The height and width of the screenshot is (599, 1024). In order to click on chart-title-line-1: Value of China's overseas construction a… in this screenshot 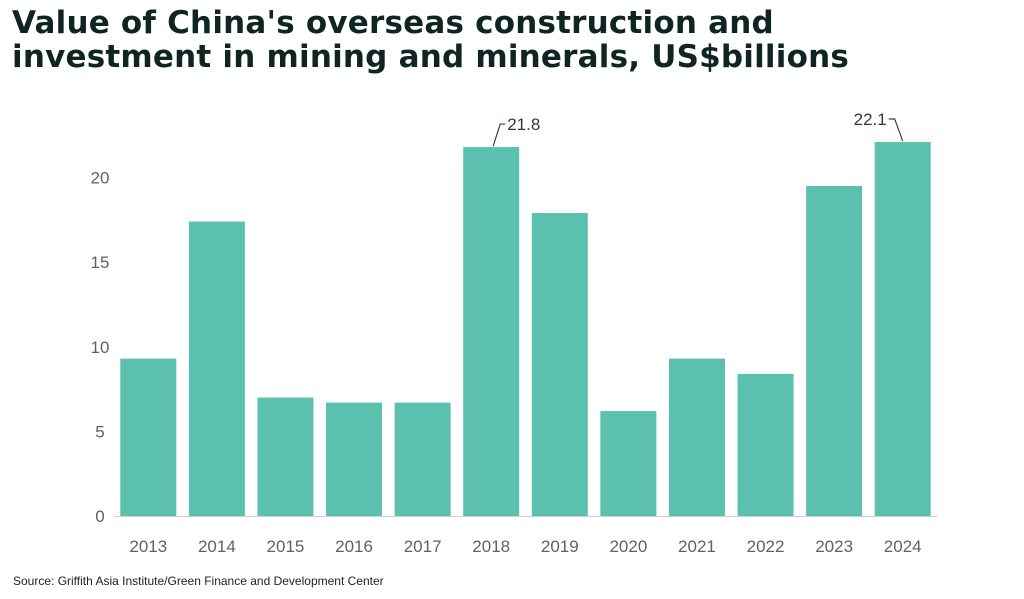, I will do `click(393, 23)`.